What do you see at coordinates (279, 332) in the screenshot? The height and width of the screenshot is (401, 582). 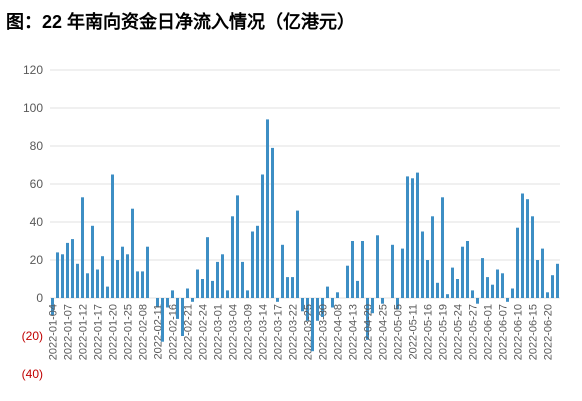 I see `x-tick-label: 2022-03-17` at bounding box center [279, 332].